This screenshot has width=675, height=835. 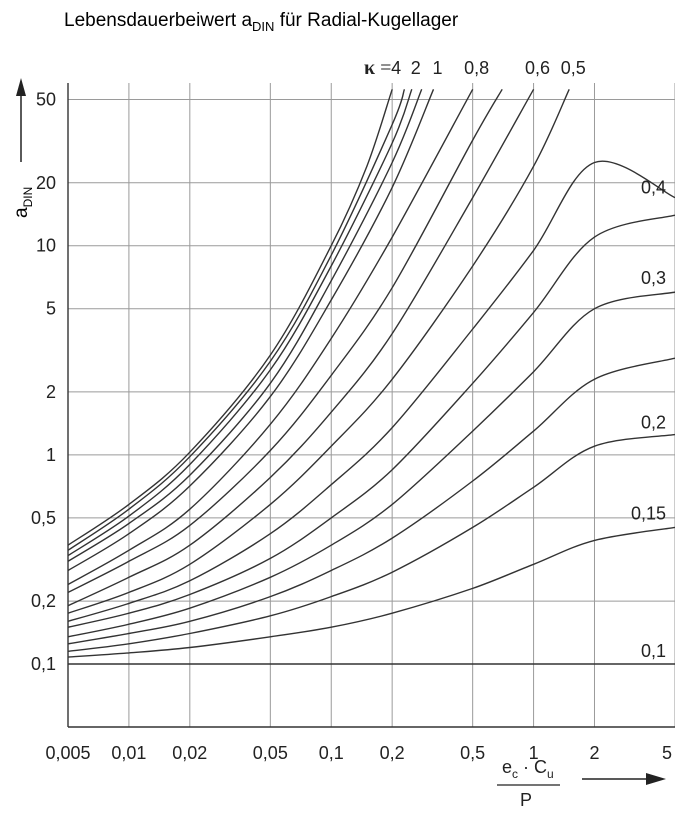 What do you see at coordinates (28, 197) in the screenshot?
I see `y-axis-label-sub: DIN` at bounding box center [28, 197].